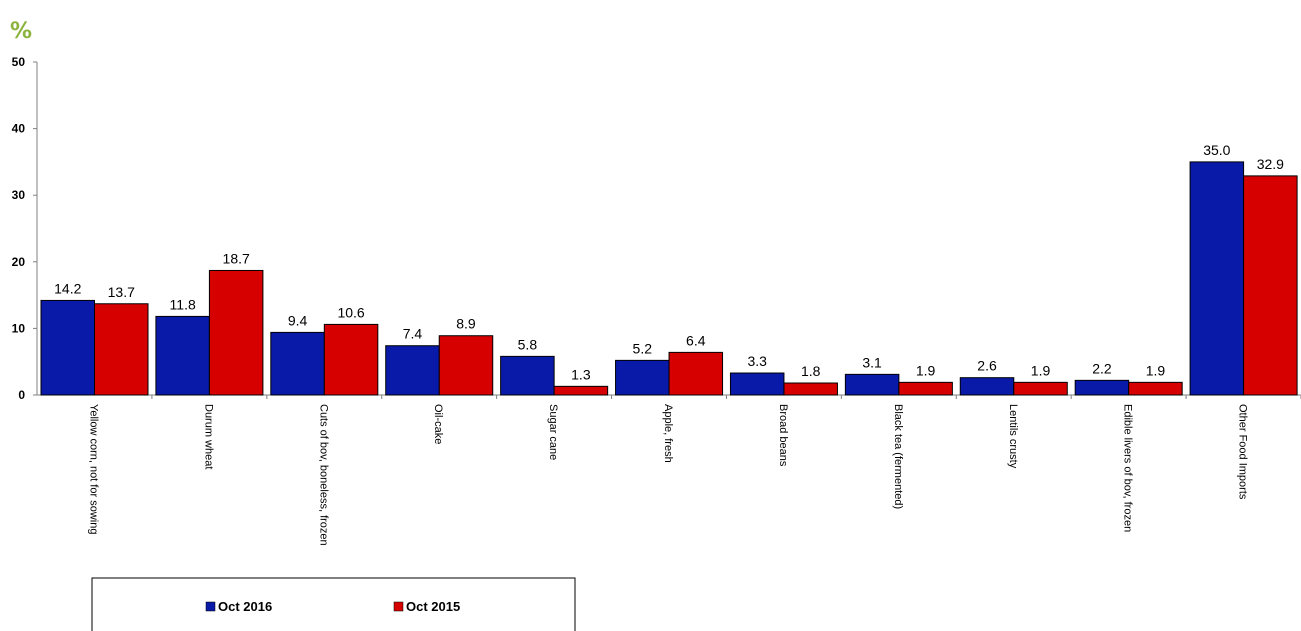 This screenshot has height=631, width=1301. What do you see at coordinates (19, 328) in the screenshot?
I see `y-tick-label: 10` at bounding box center [19, 328].